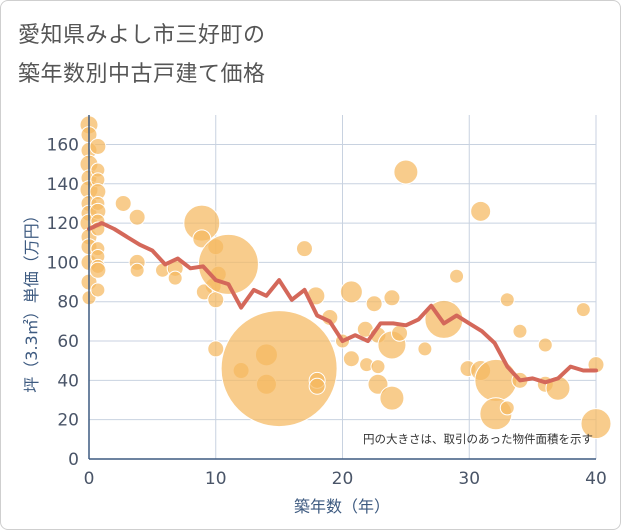 This screenshot has width=621, height=530. What do you see at coordinates (63, 263) in the screenshot?
I see `y-tick-label: 100` at bounding box center [63, 263].